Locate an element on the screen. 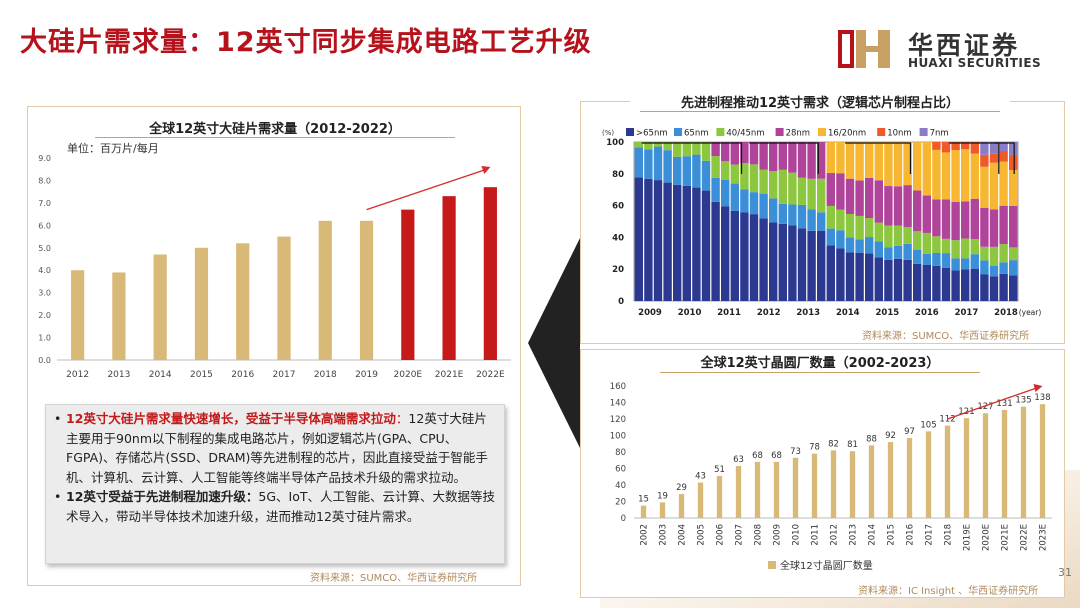  chart3-data-label: 105 is located at coordinates (928, 425).